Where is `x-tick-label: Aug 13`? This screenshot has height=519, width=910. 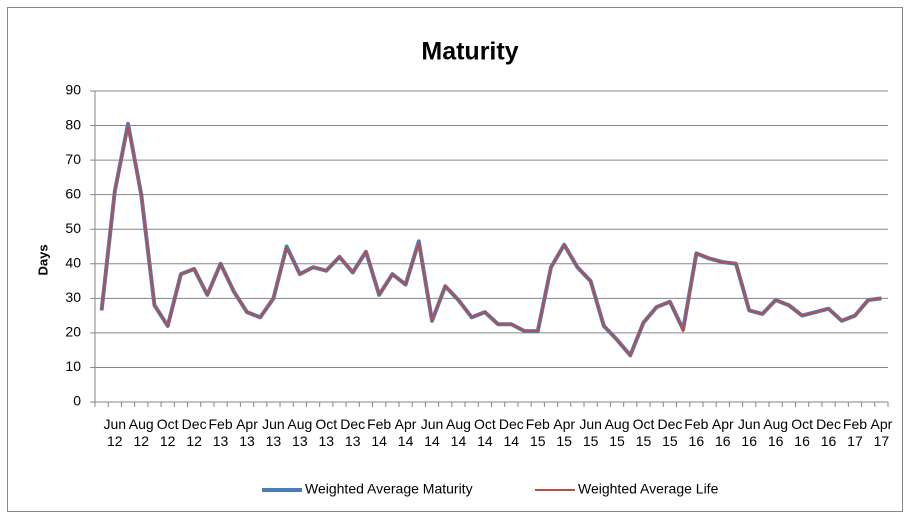 x-tick-label: Aug 13 is located at coordinates (300, 432).